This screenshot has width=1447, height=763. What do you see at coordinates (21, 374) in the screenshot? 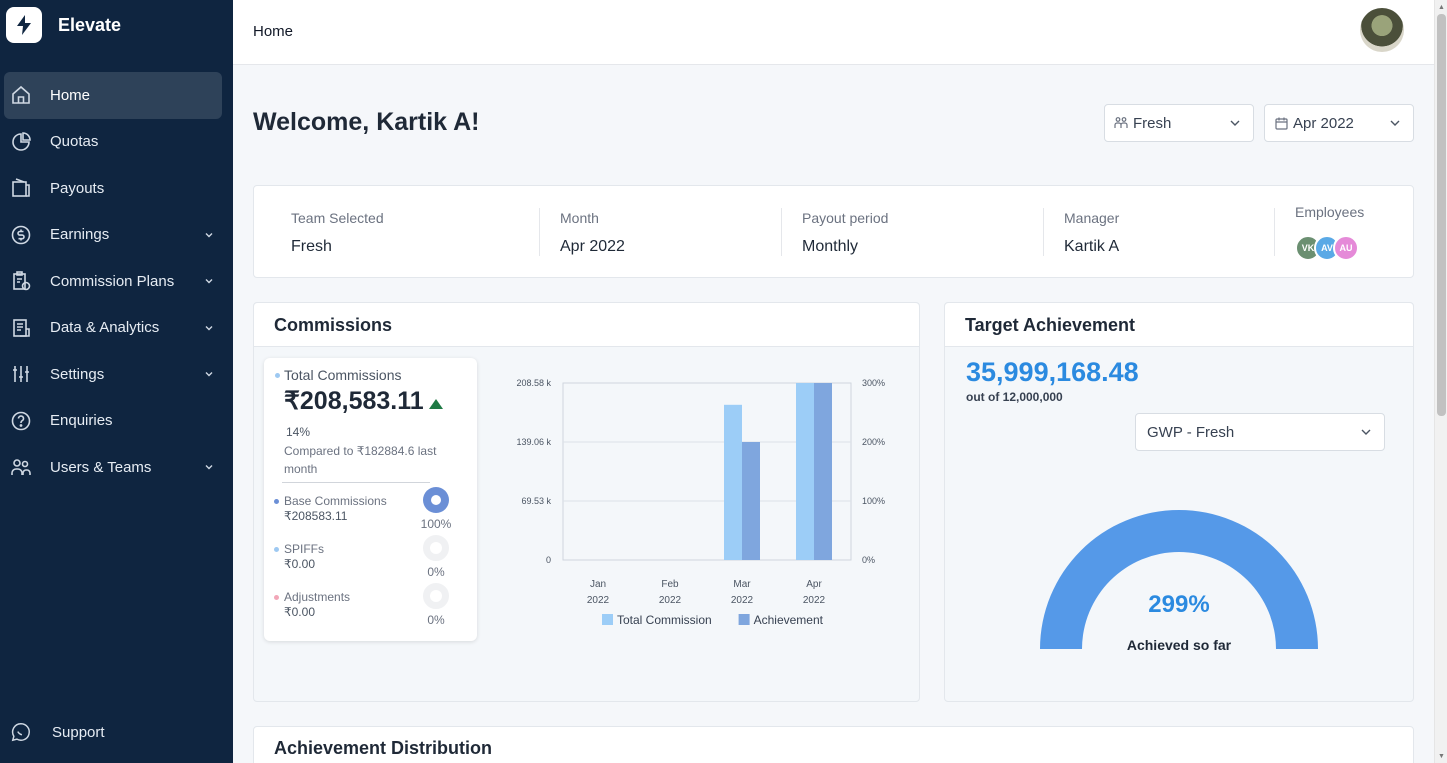
I see `sliders-icon` at bounding box center [21, 374].